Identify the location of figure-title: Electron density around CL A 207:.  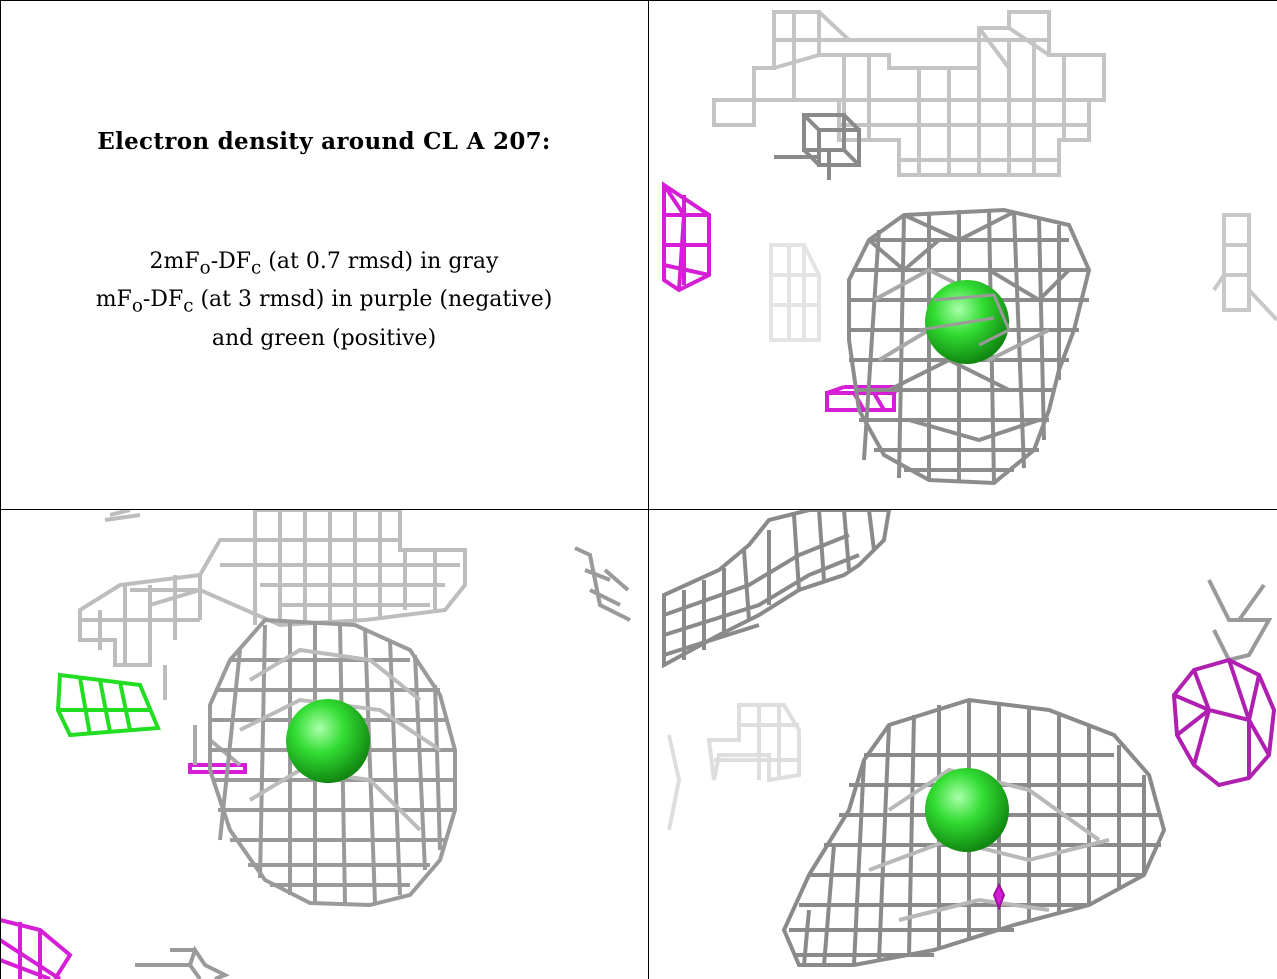
(324, 141).